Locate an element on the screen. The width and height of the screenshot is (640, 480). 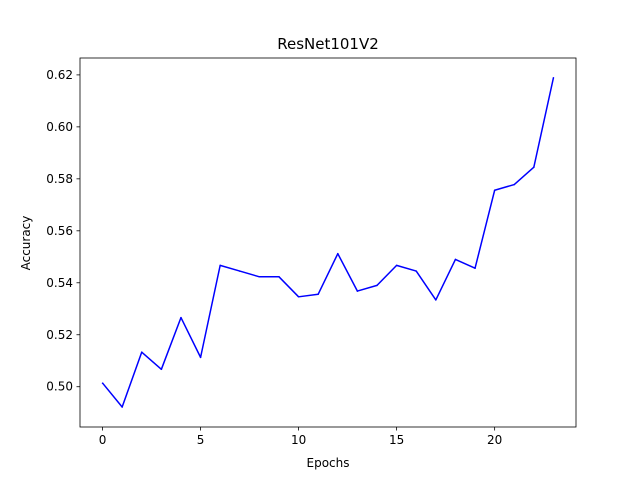
x-tick-label: 20 is located at coordinates (494, 440).